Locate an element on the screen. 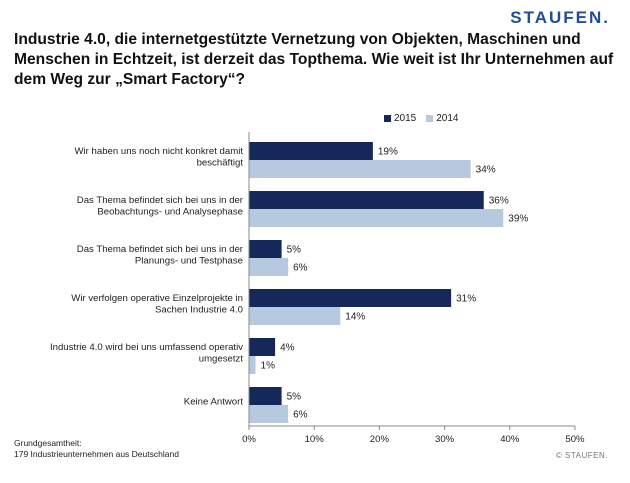 The width and height of the screenshot is (630, 483). data-label-2014: 39% is located at coordinates (518, 219).